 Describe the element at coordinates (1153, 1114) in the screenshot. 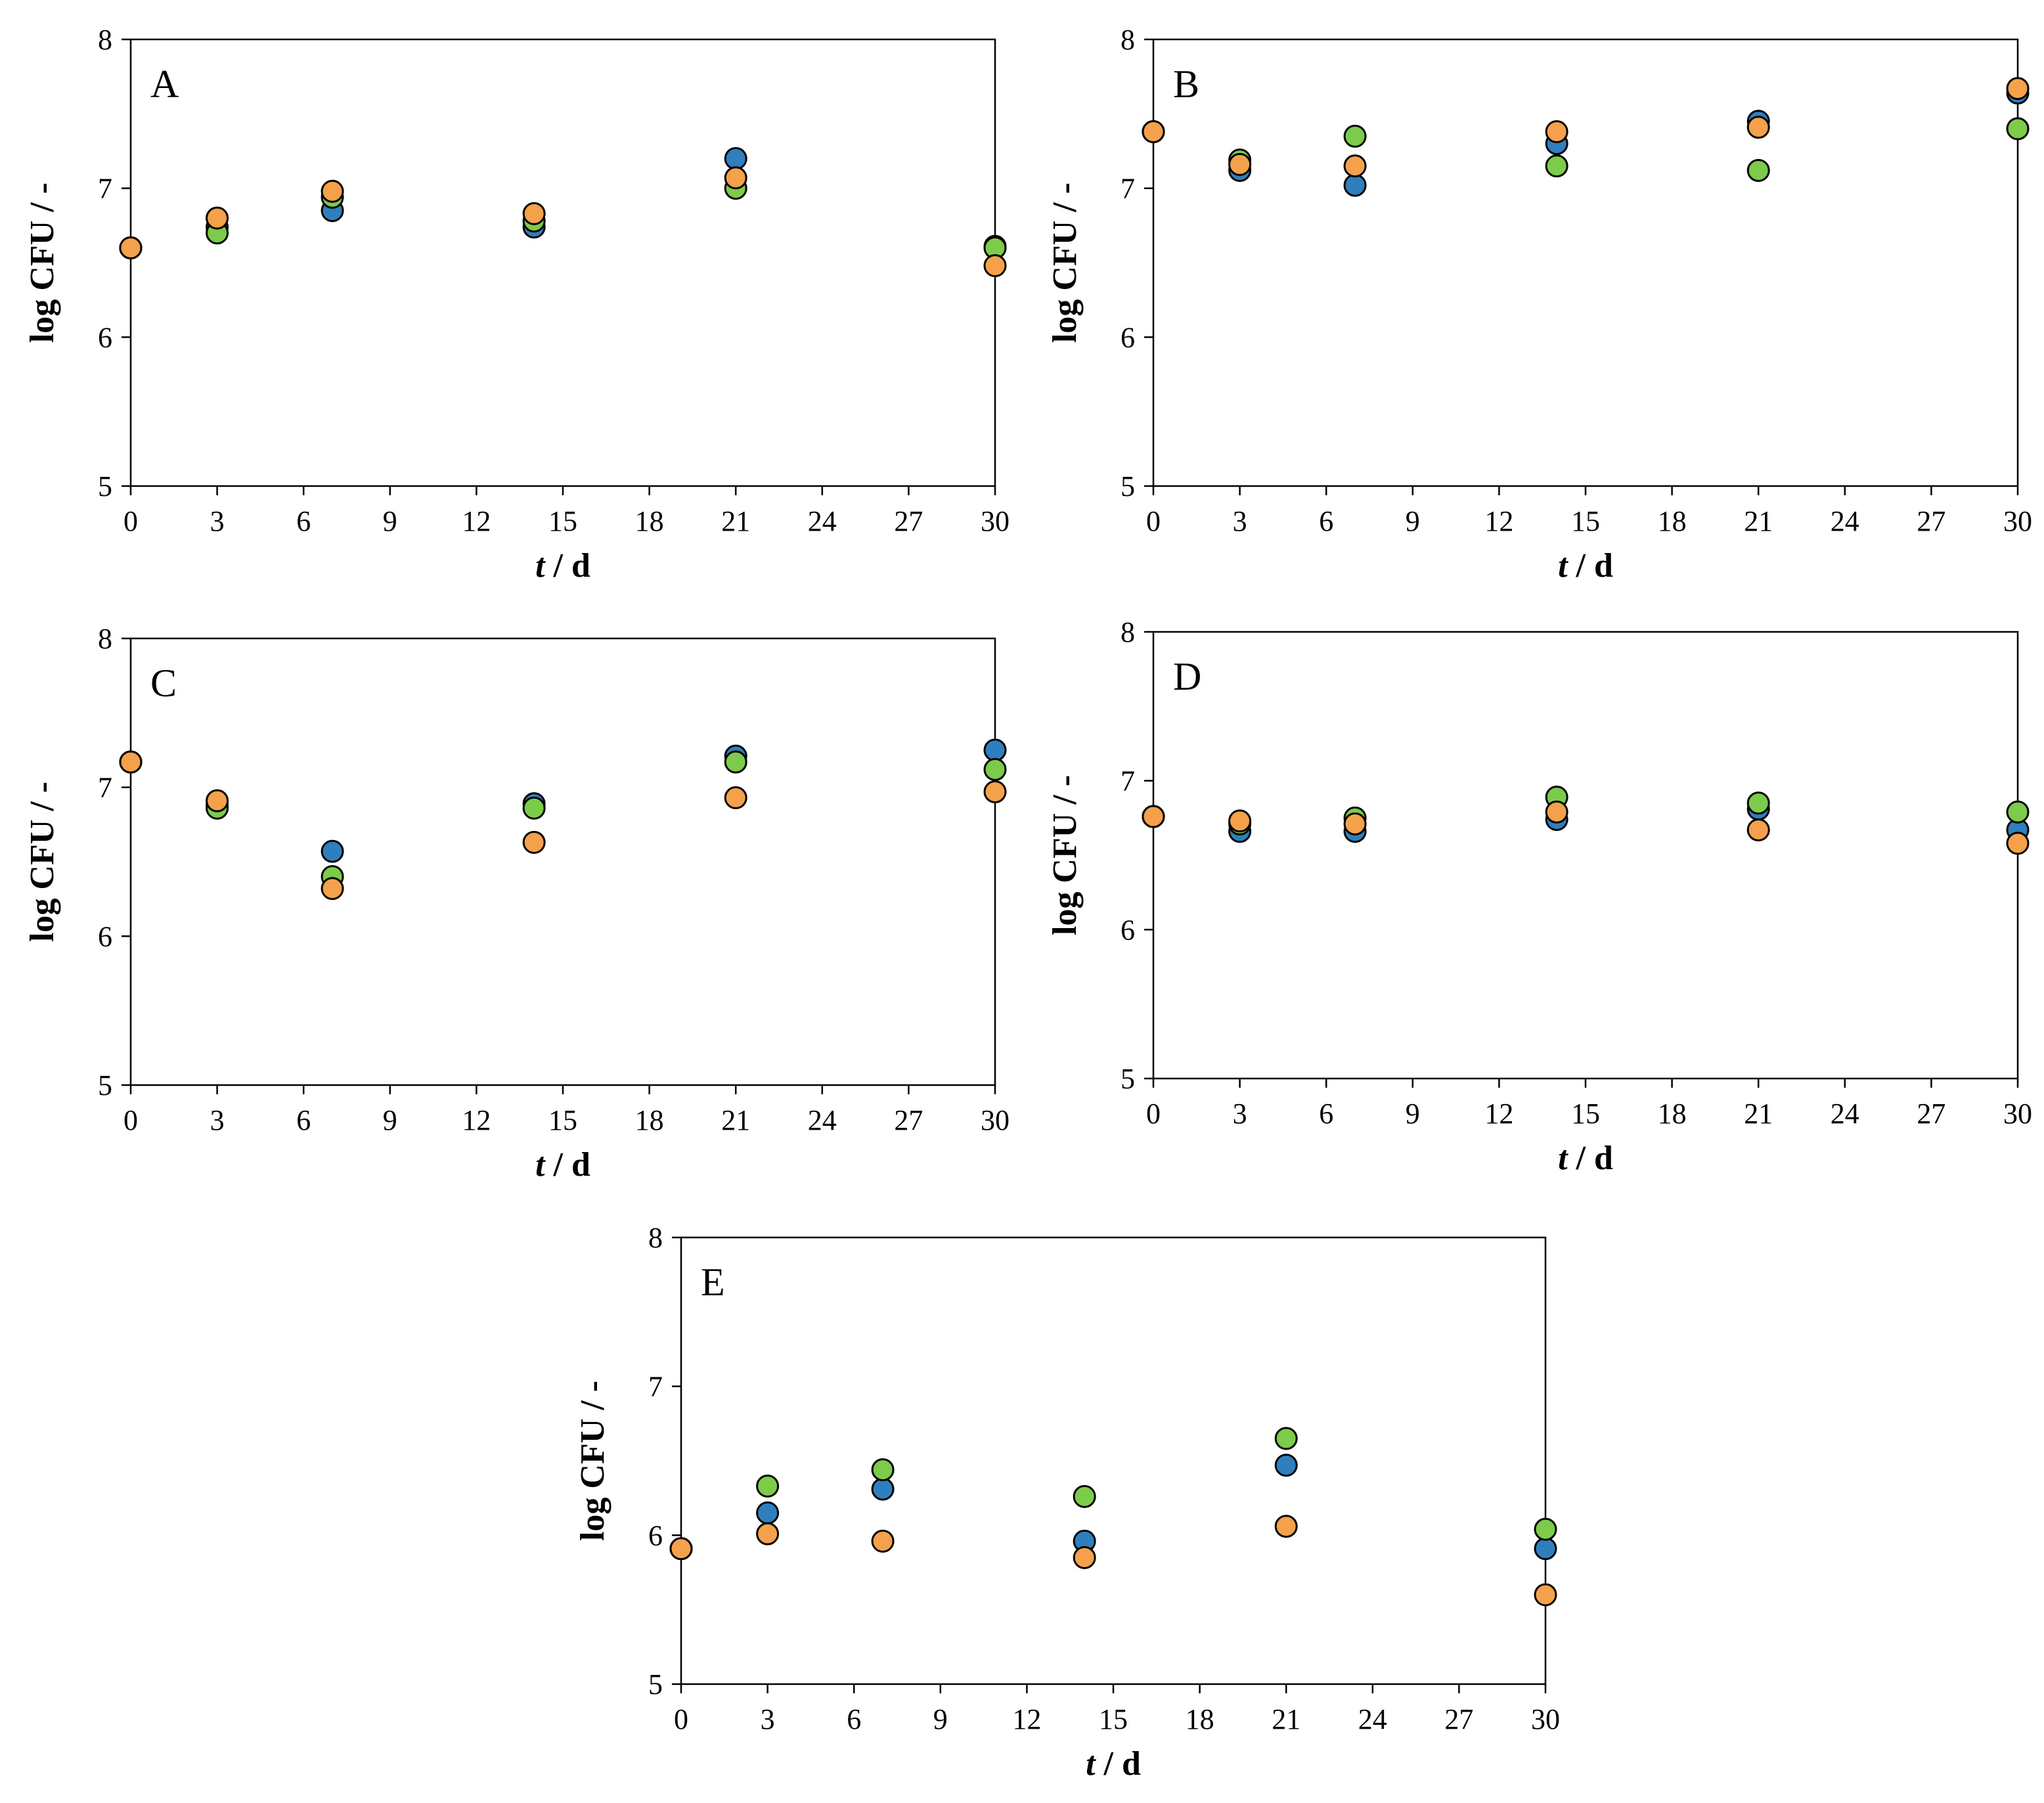

I see `x-tick-label-d: 0` at that location.